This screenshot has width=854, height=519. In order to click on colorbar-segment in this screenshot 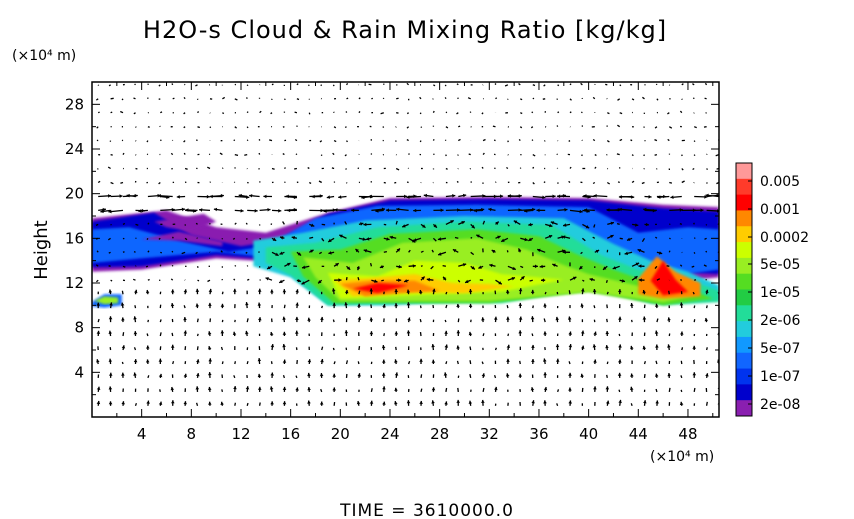, I will do `click(744, 234)`.